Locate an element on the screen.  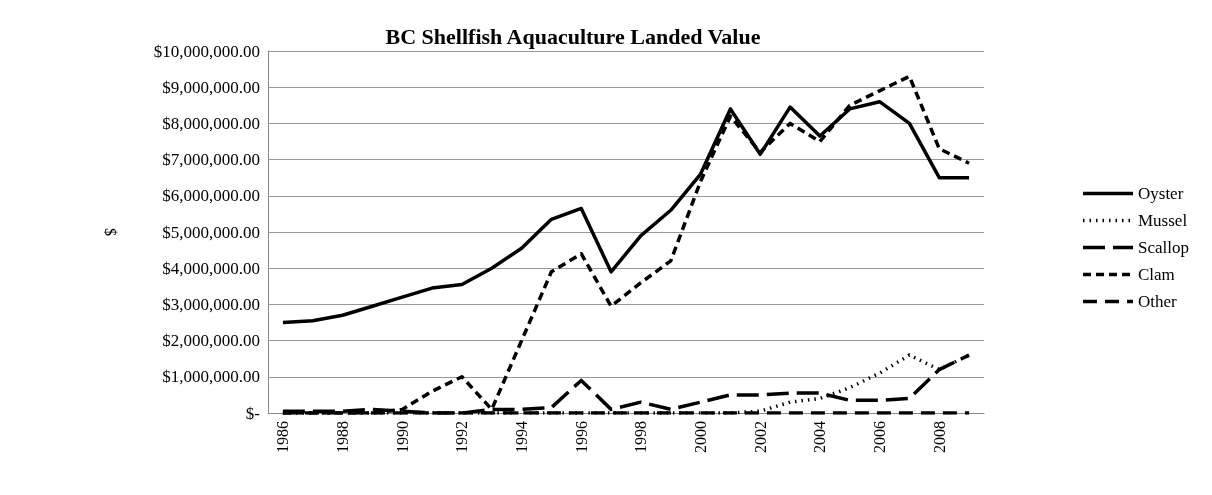
y-tick-label: $8,000,000.00 is located at coordinates (211, 123).